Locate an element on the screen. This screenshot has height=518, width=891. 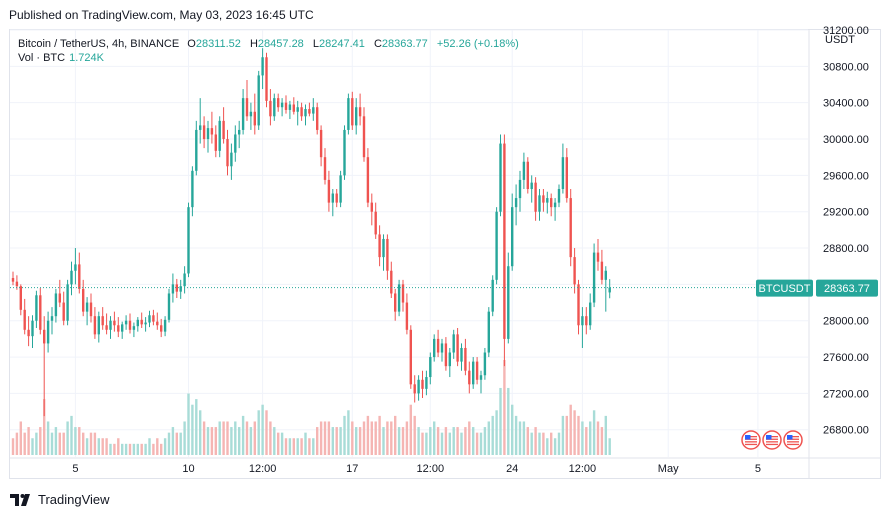
symbol-tag-label: BTCUSDT is located at coordinates (785, 289).